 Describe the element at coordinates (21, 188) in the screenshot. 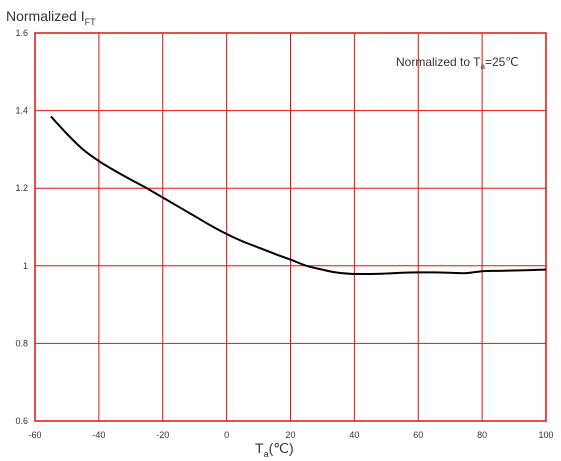

I see `y-tick-label: 1.2` at that location.